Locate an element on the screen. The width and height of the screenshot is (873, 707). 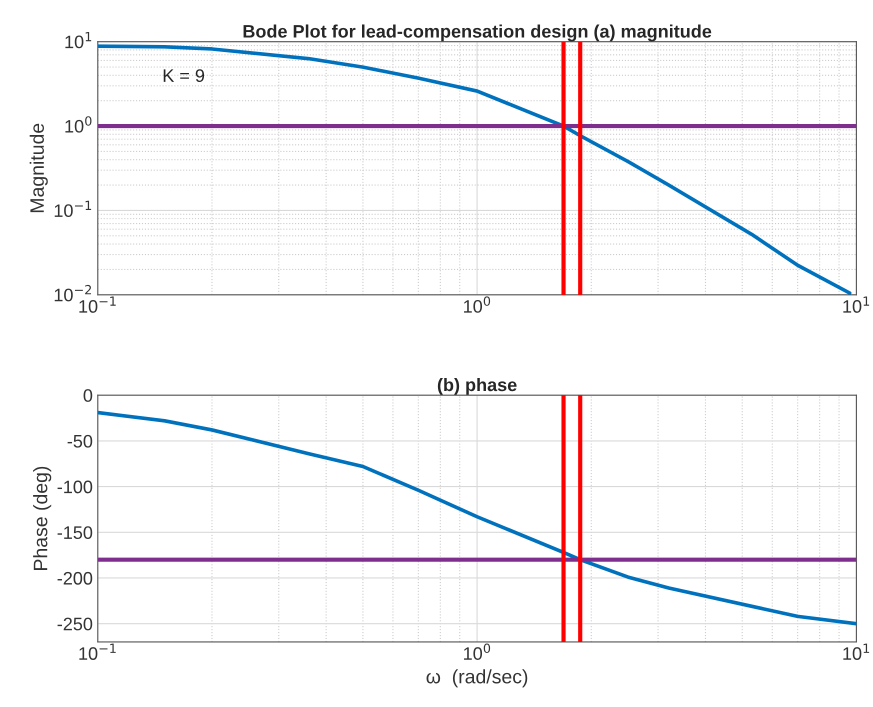
y-tick-label: -100 is located at coordinates (75, 487).